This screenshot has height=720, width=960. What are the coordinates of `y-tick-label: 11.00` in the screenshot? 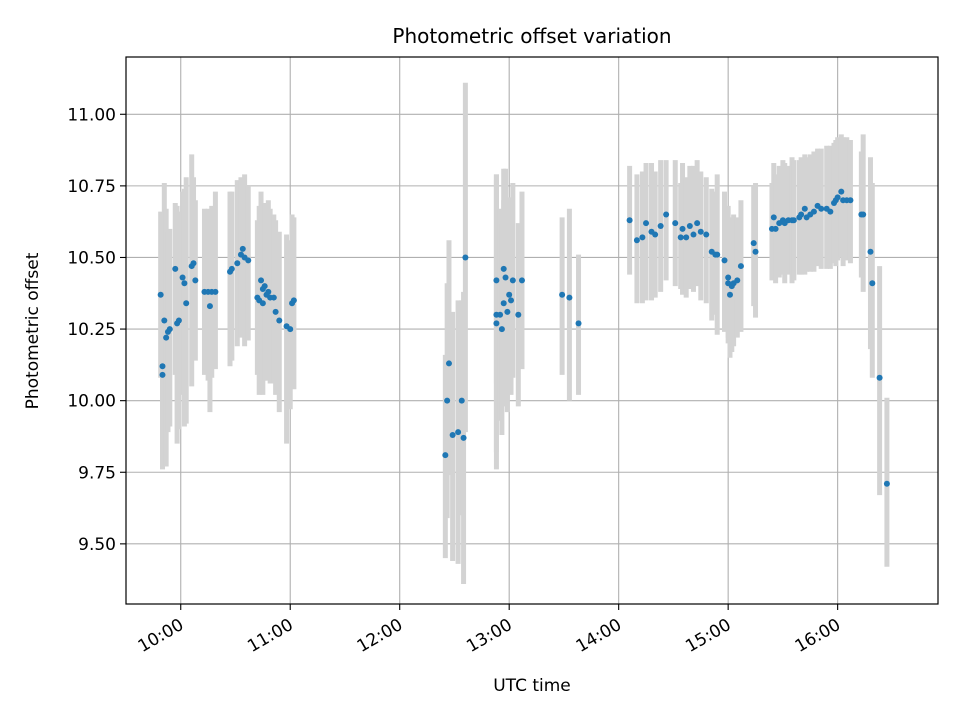 It's located at (91, 115).